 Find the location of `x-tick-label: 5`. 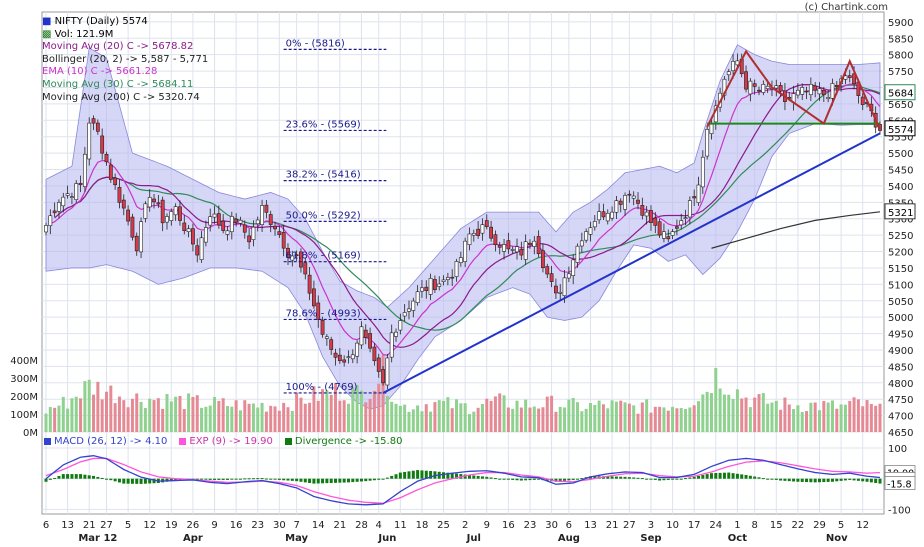

x-tick-label: 5 is located at coordinates (128, 525).